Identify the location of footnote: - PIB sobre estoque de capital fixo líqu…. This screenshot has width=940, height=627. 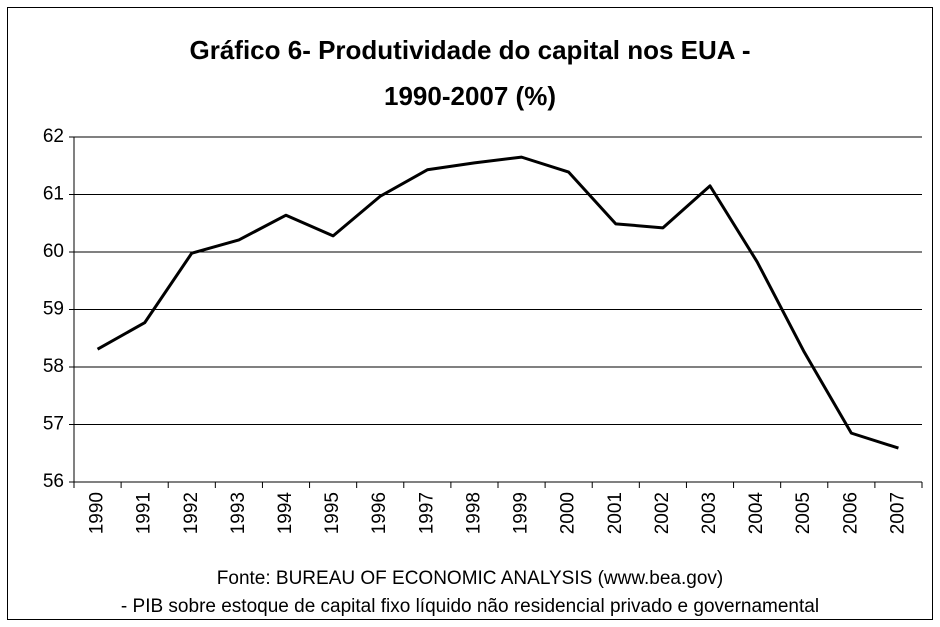
(470, 606).